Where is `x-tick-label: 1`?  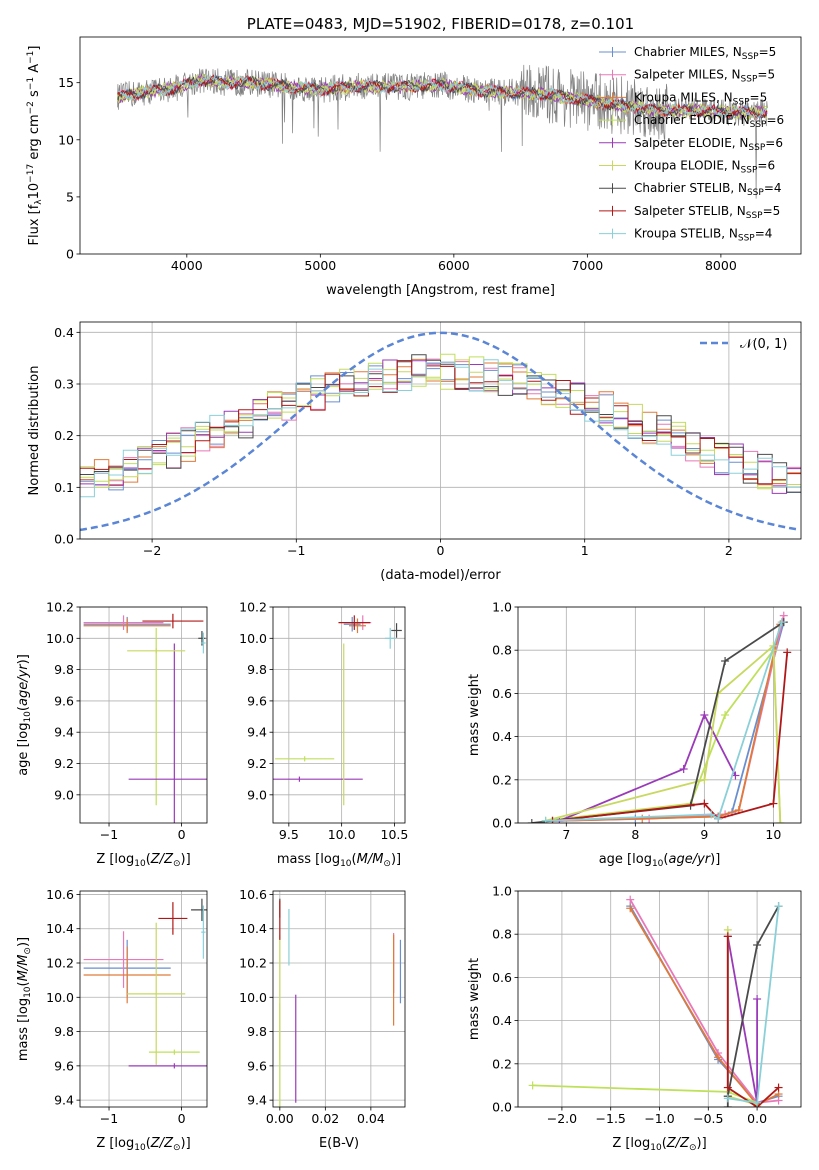 x-tick-label: 1 is located at coordinates (585, 550).